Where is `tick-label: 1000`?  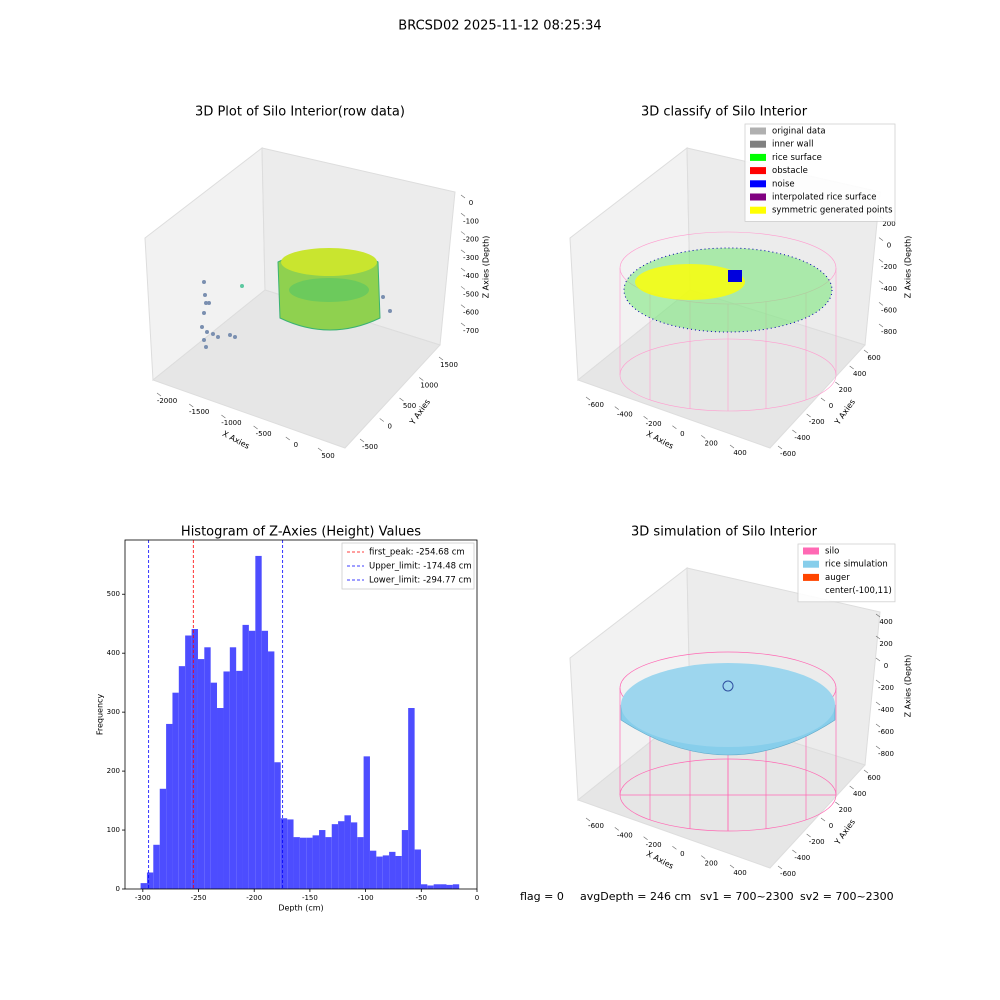
tick-label: 1000 is located at coordinates (429, 386).